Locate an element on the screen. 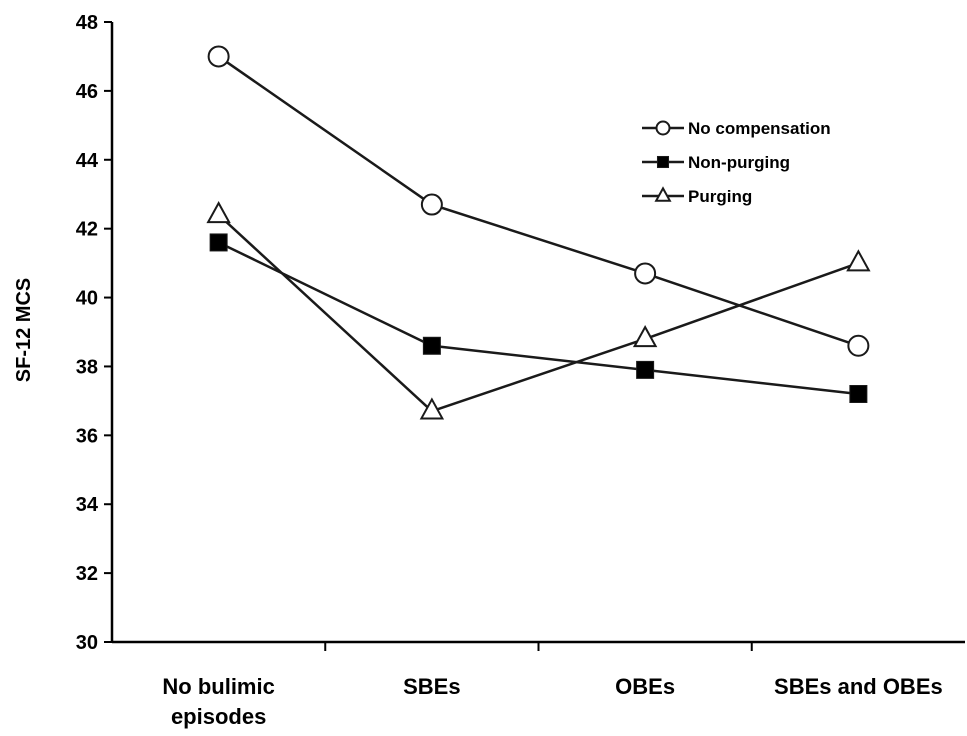 This screenshot has height=736, width=967. y-tick-label: 30 is located at coordinates (87, 643).